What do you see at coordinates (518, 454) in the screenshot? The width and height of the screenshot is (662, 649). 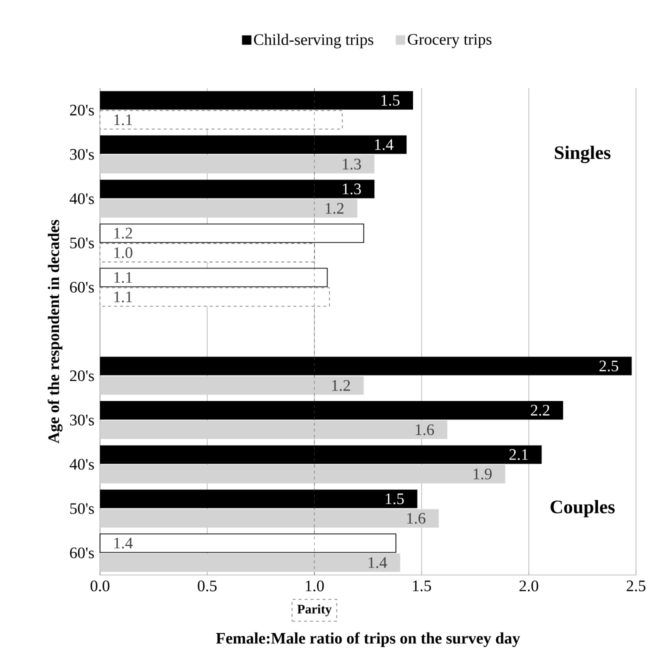 I see `data-label: 2.1` at bounding box center [518, 454].